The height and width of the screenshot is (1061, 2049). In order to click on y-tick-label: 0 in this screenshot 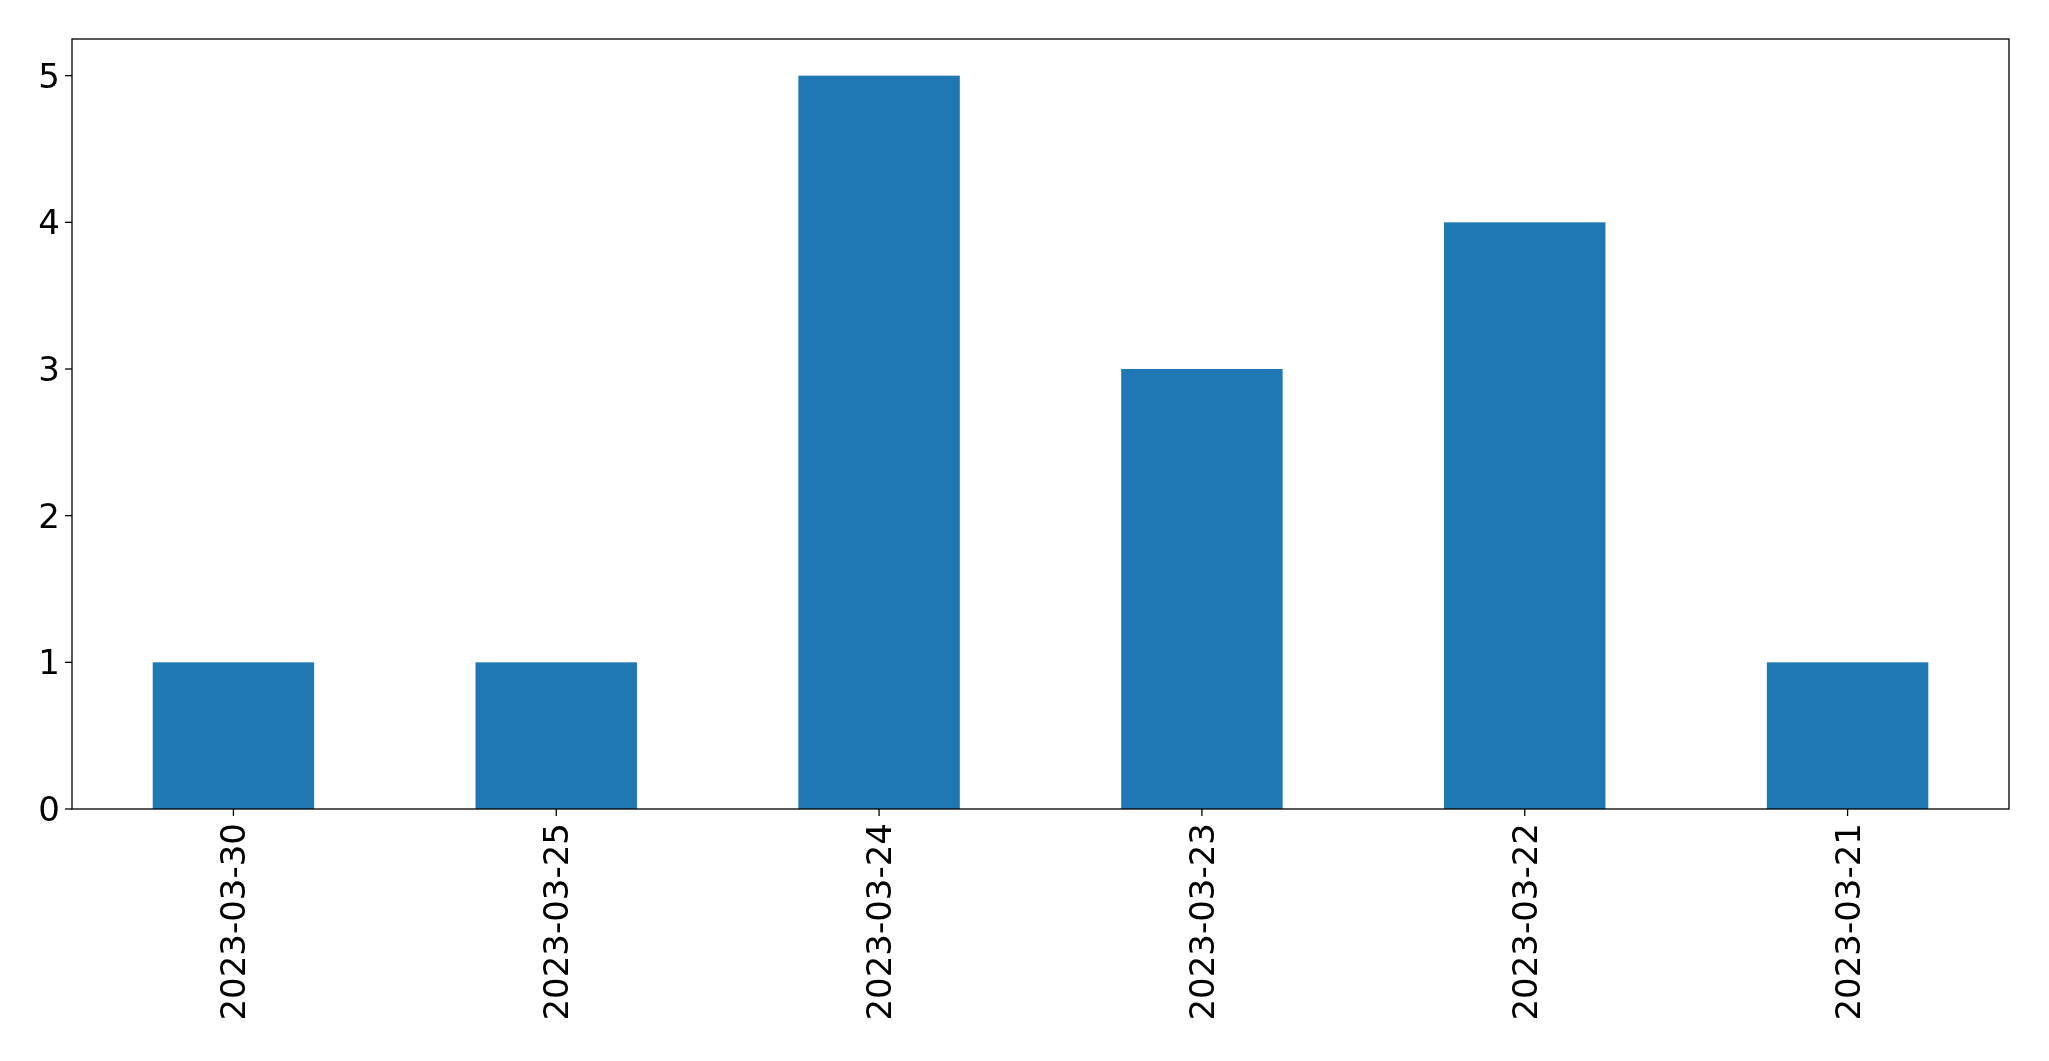, I will do `click(49, 809)`.